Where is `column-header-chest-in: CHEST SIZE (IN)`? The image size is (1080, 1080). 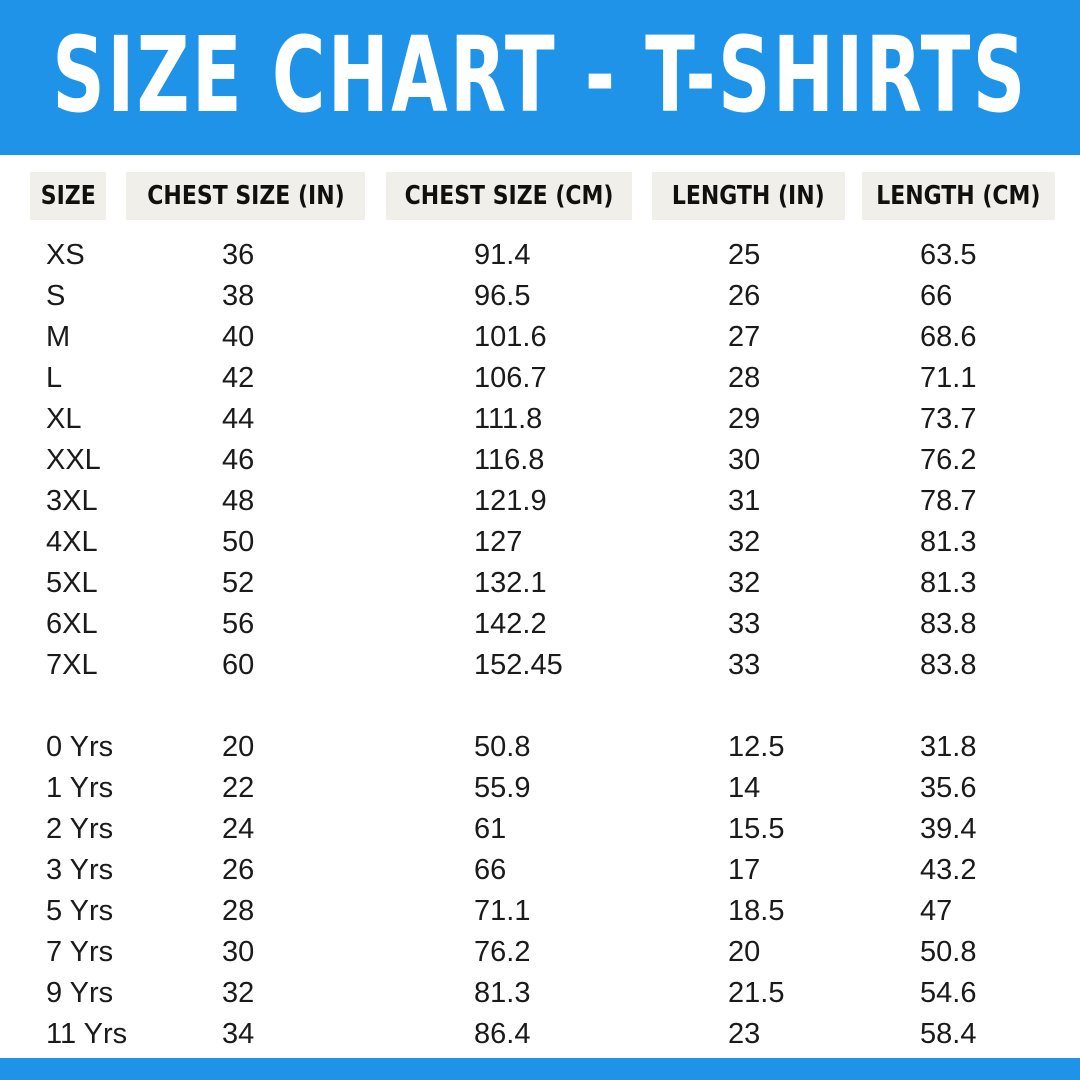
column-header-chest-in: CHEST SIZE (IN) is located at coordinates (245, 196).